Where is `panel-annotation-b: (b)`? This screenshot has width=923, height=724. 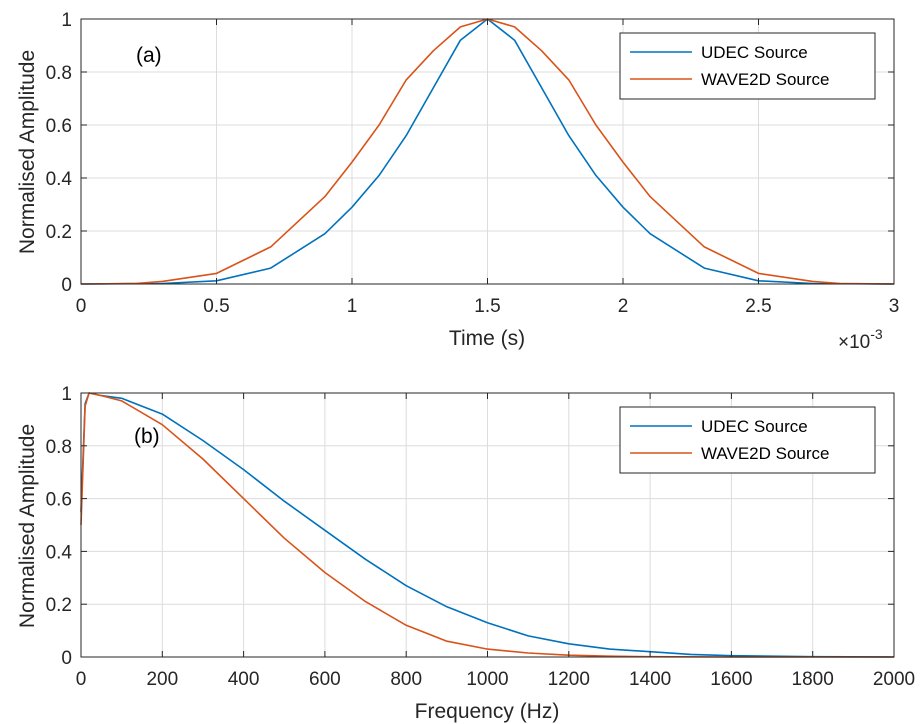 panel-annotation-b: (b) is located at coordinates (147, 436).